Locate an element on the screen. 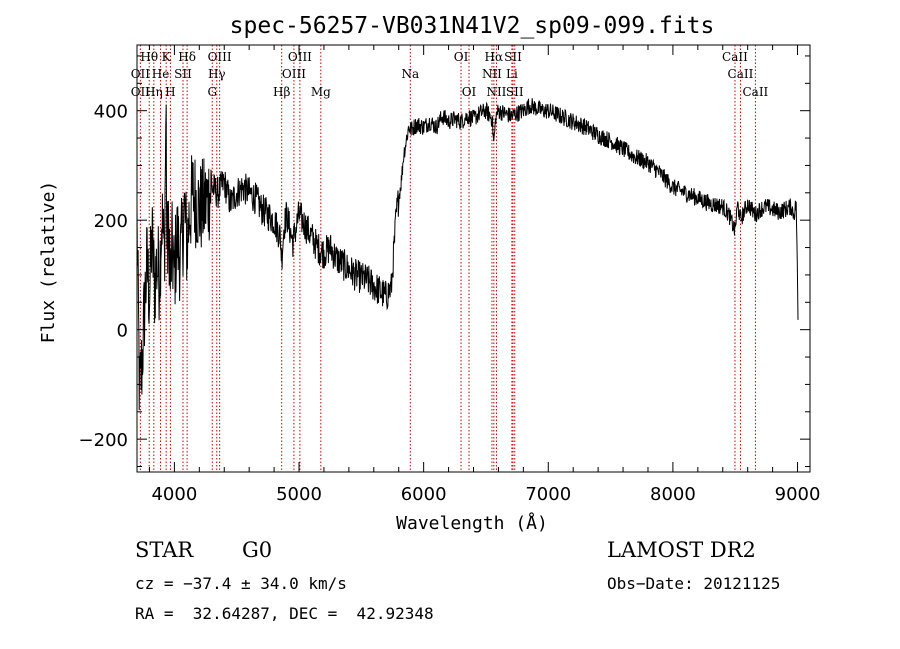 The image size is (900, 649). object-subclass: G0 is located at coordinates (257, 550).